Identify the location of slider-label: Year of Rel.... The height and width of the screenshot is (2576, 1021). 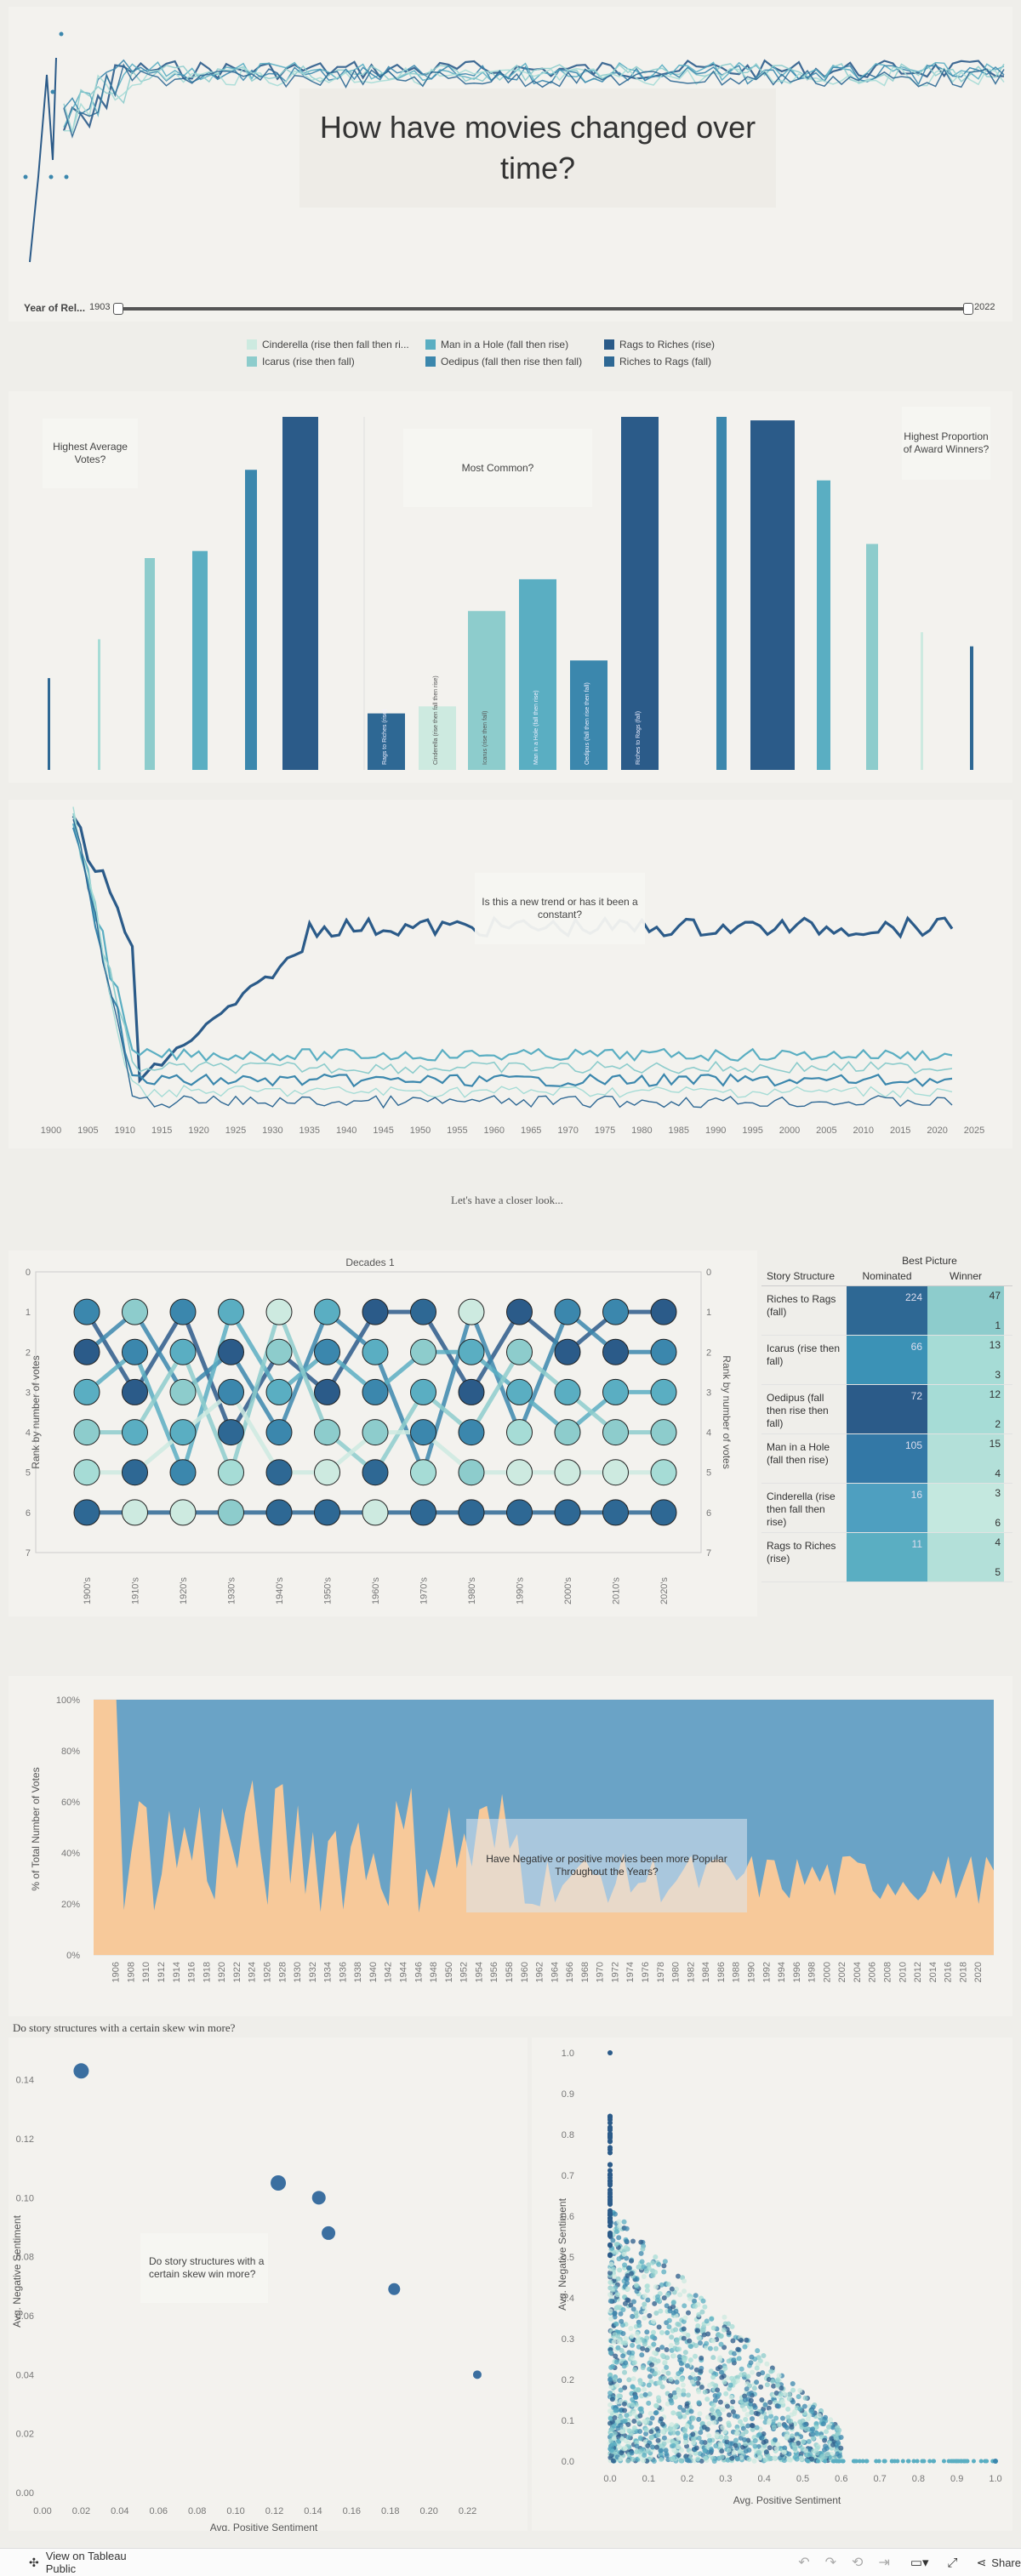
(55, 308).